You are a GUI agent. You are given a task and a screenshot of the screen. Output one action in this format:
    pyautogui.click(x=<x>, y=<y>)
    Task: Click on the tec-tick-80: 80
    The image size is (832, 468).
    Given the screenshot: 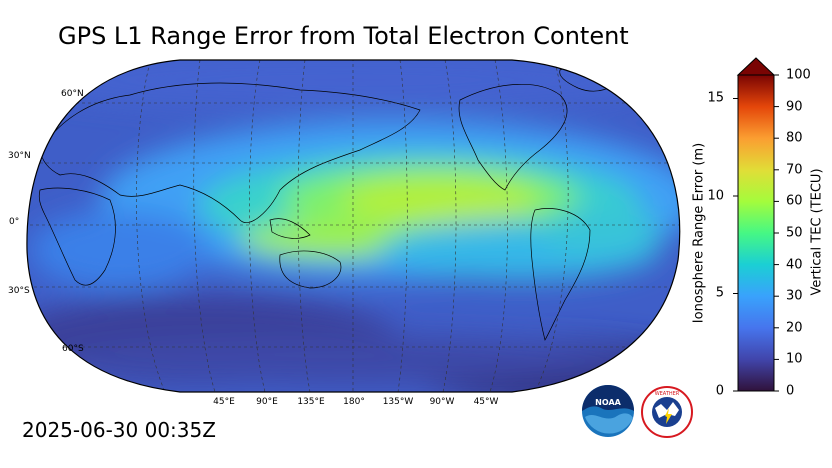 What is the action you would take?
    pyautogui.click(x=794, y=138)
    